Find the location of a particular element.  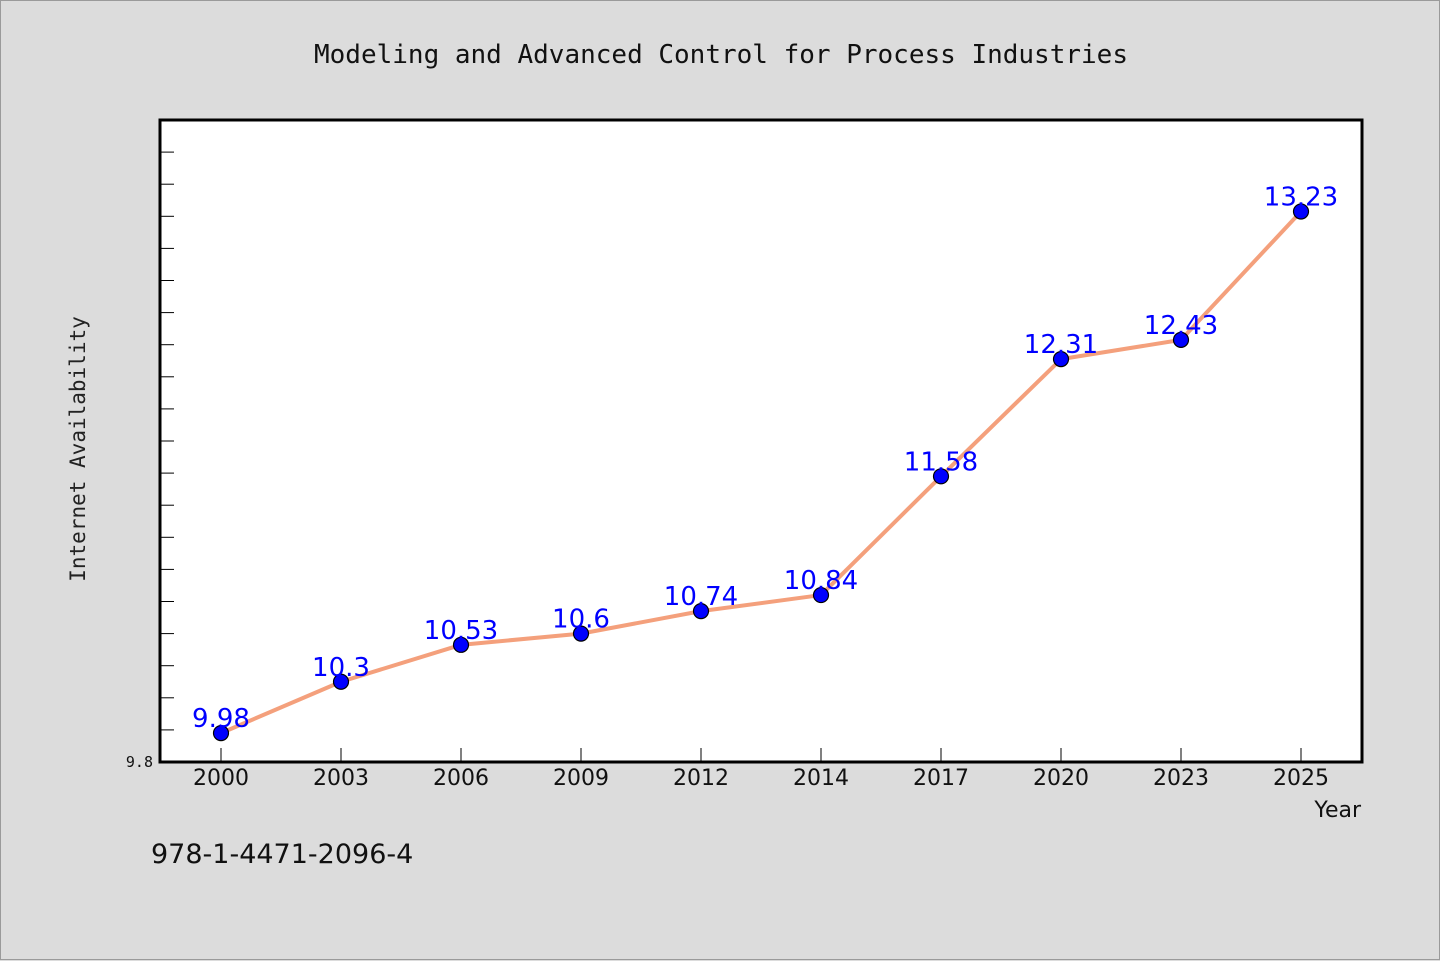

data-label: 10.84 is located at coordinates (821, 581).